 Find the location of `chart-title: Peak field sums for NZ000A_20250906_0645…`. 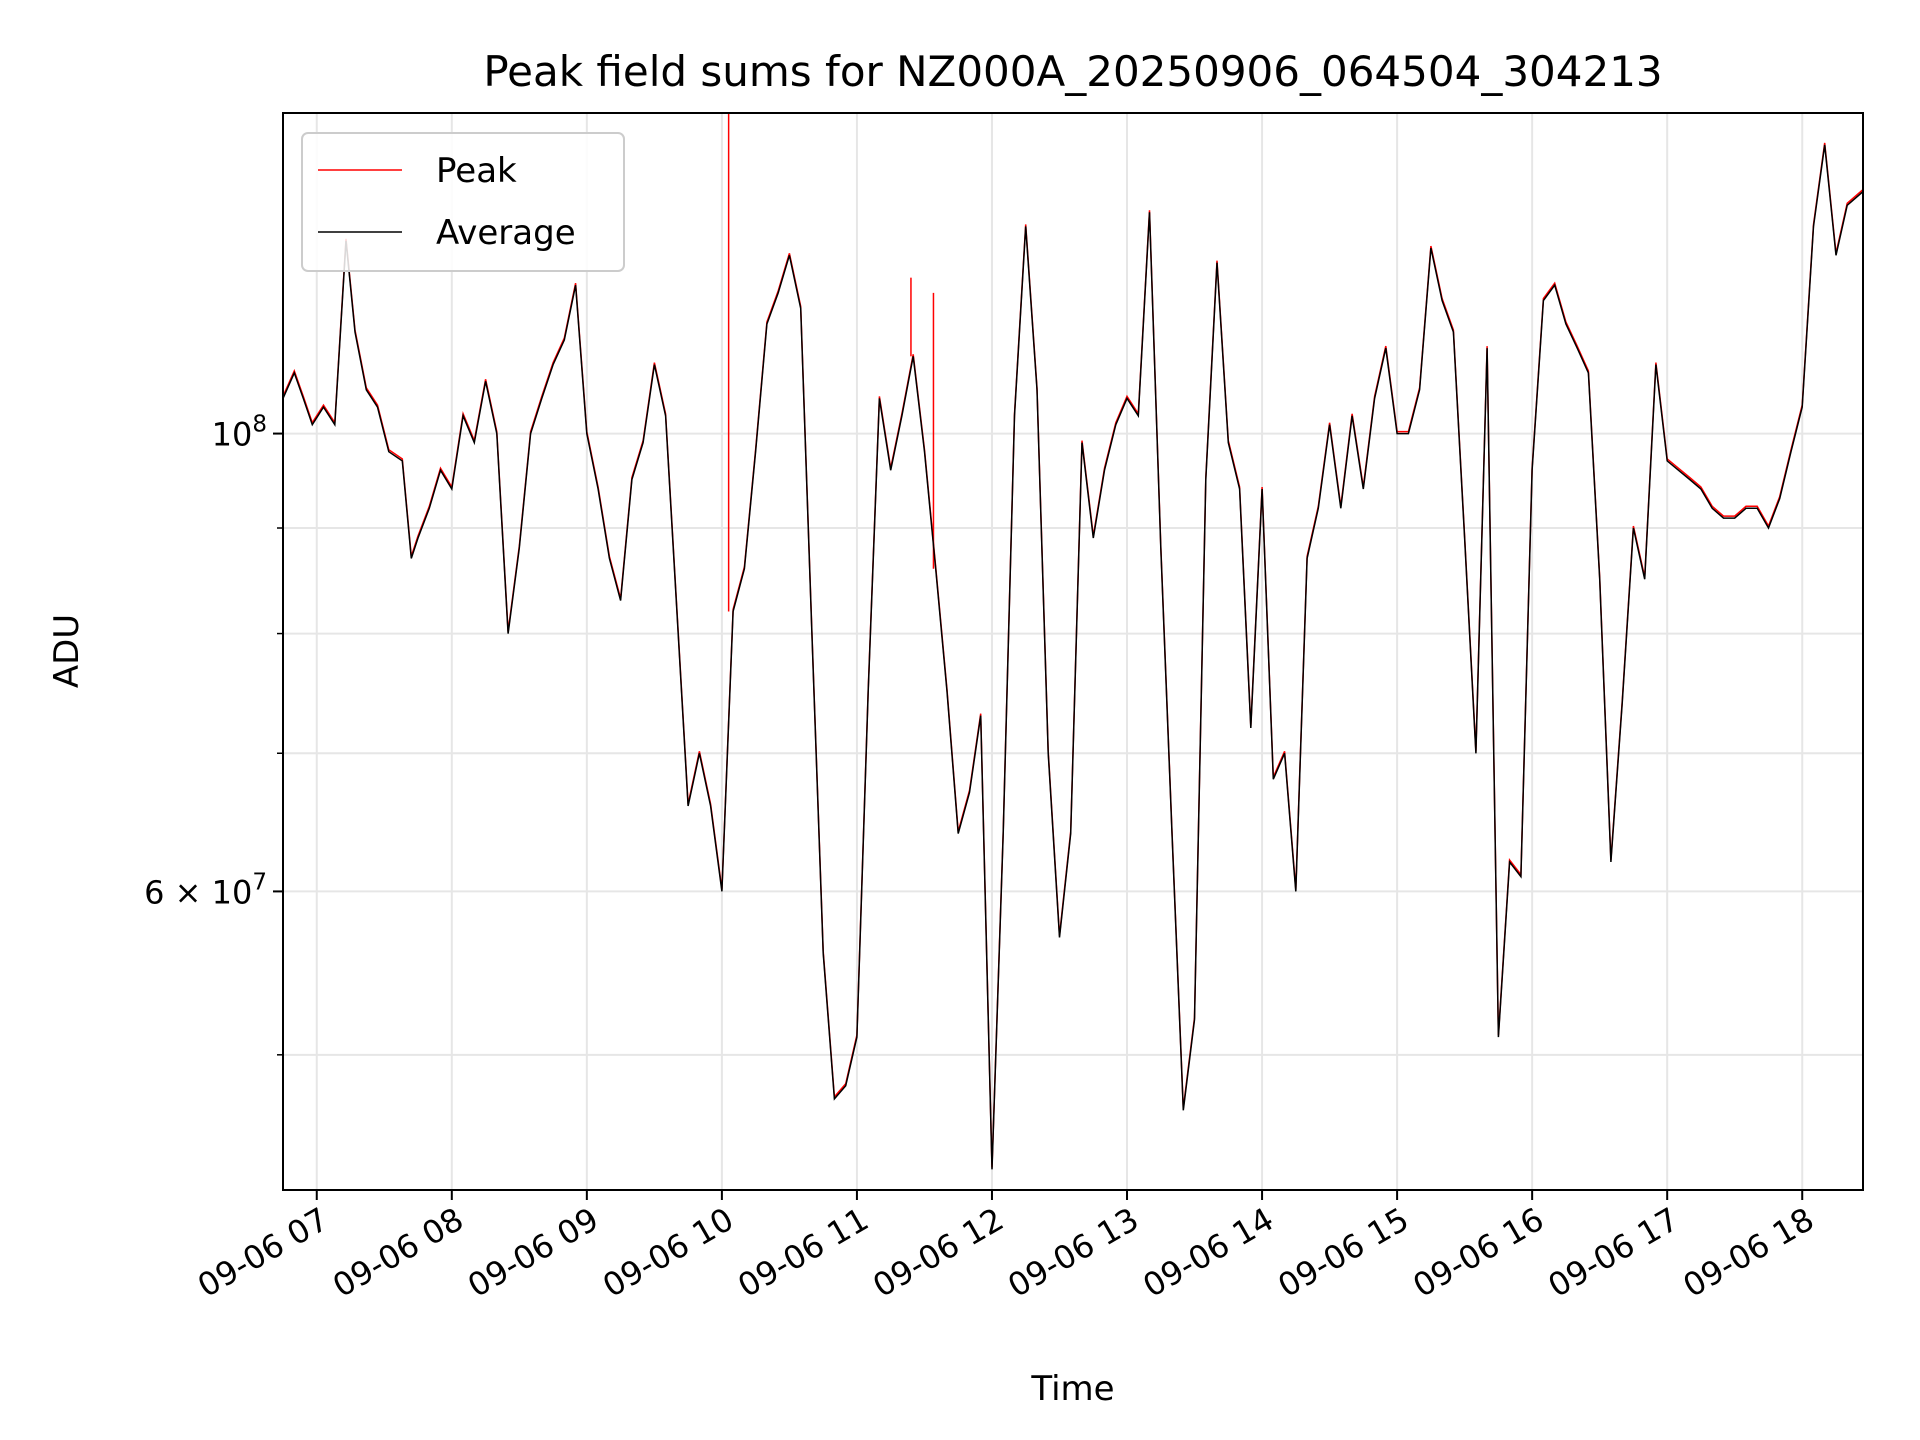

chart-title: Peak field sums for NZ000A_20250906_0645… is located at coordinates (1072, 71).